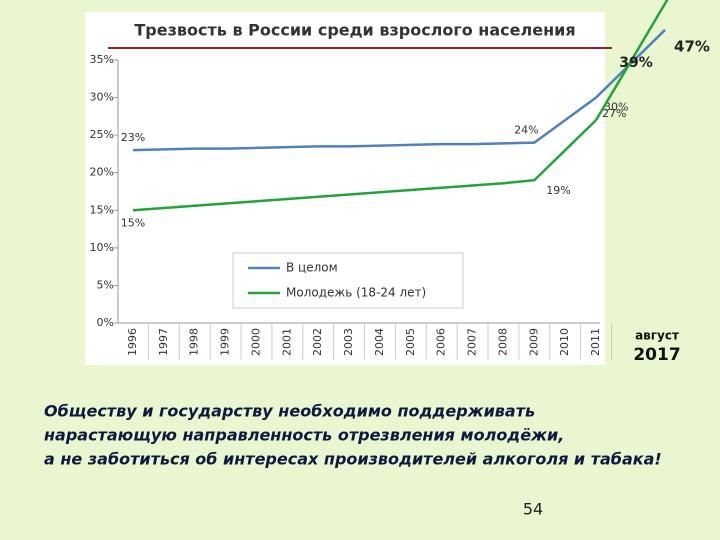 The image size is (720, 540). What do you see at coordinates (194, 342) in the screenshot?
I see `x-tick-label: 1998` at bounding box center [194, 342].